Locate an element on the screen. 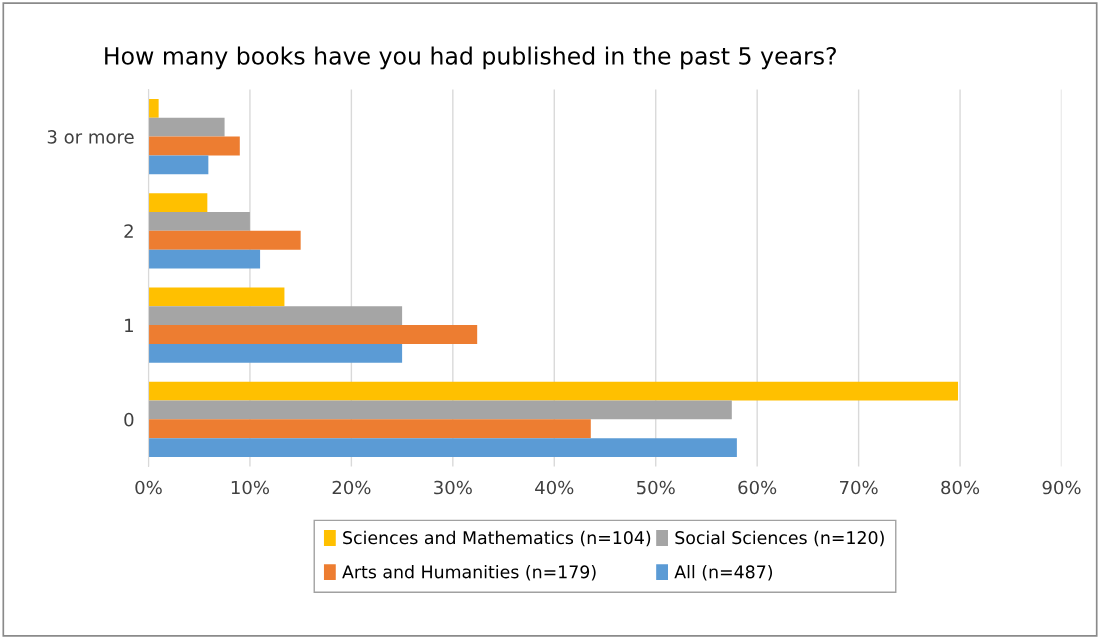 This screenshot has height=639, width=1100. x-tick-label: 60% is located at coordinates (757, 487).